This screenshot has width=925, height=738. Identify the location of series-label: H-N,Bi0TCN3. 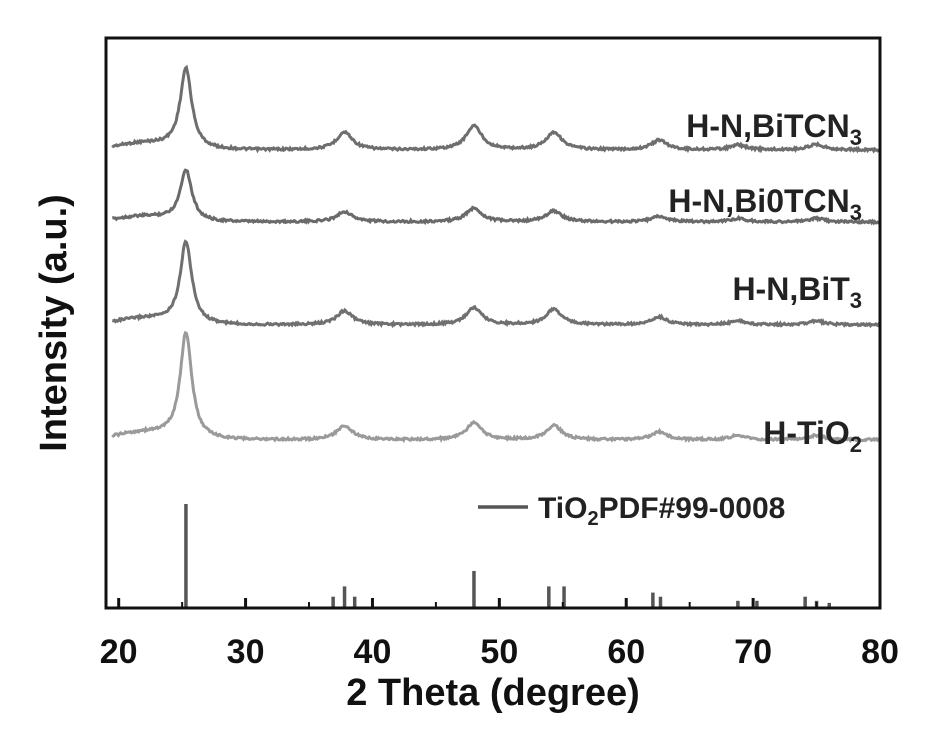
(765, 204).